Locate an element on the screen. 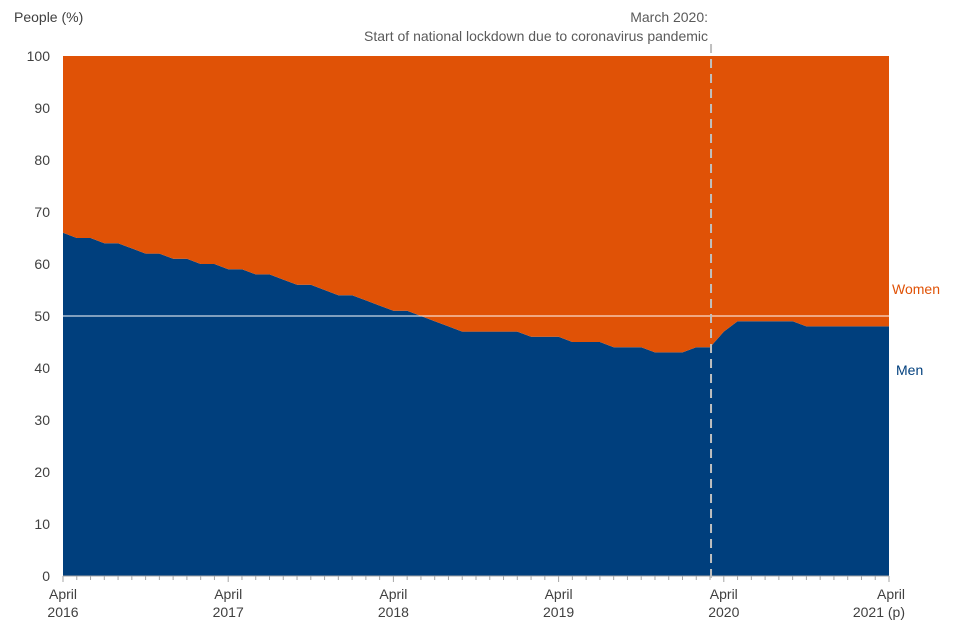 This screenshot has width=960, height=640. x-tick-label: 2019 is located at coordinates (558, 612).